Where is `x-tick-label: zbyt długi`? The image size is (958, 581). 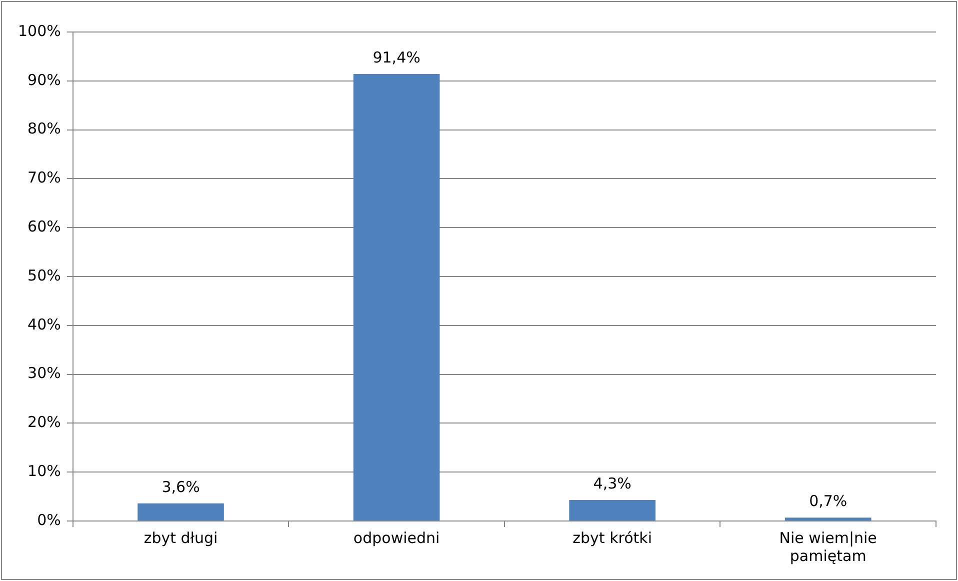
x-tick-label: zbyt długi is located at coordinates (181, 537).